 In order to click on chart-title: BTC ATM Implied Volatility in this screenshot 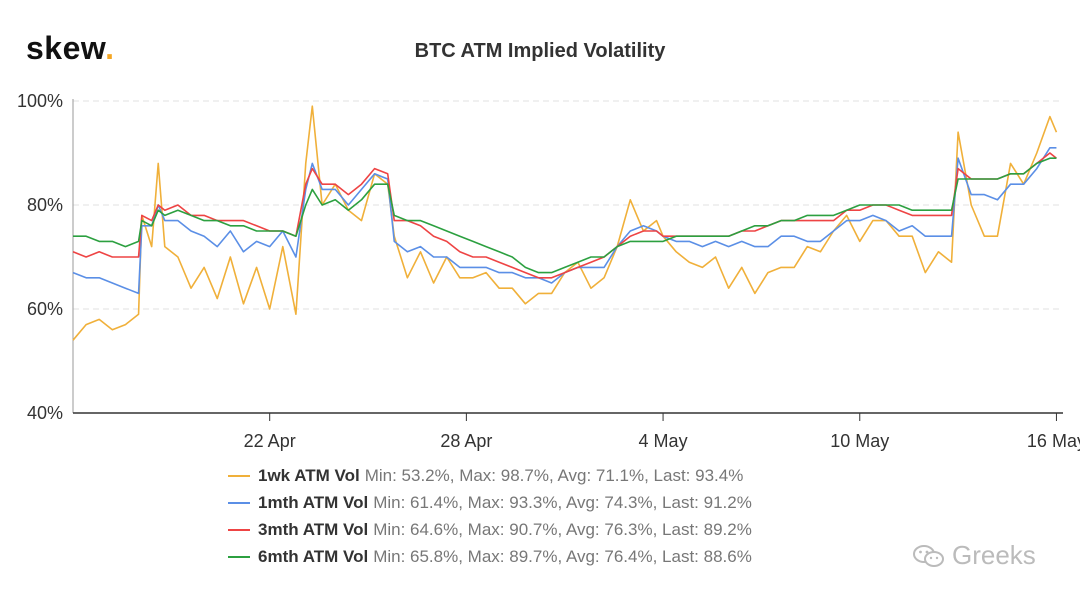, I will do `click(540, 51)`.